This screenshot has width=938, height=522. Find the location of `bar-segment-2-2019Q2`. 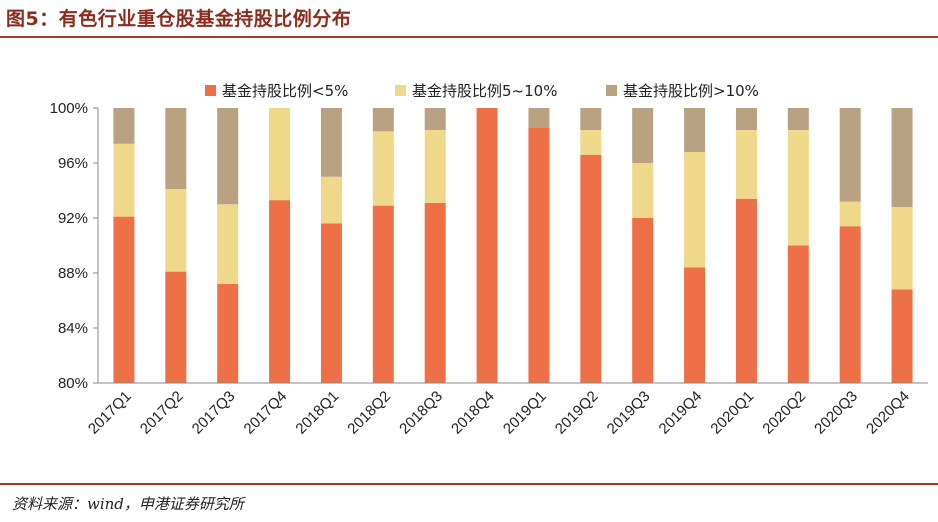

bar-segment-2-2019Q2 is located at coordinates (591, 142).